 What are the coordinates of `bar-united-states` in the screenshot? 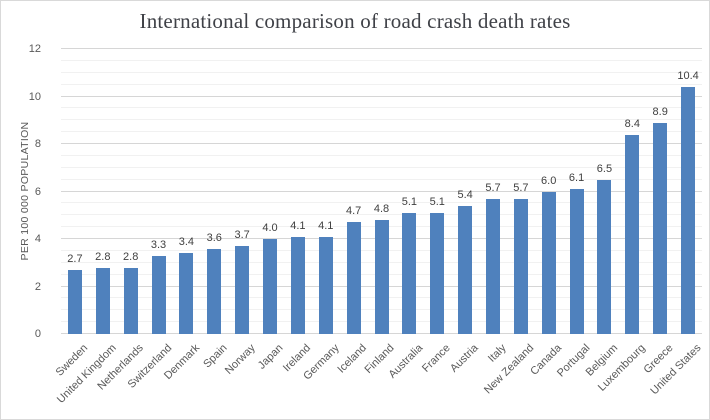 It's located at (688, 210).